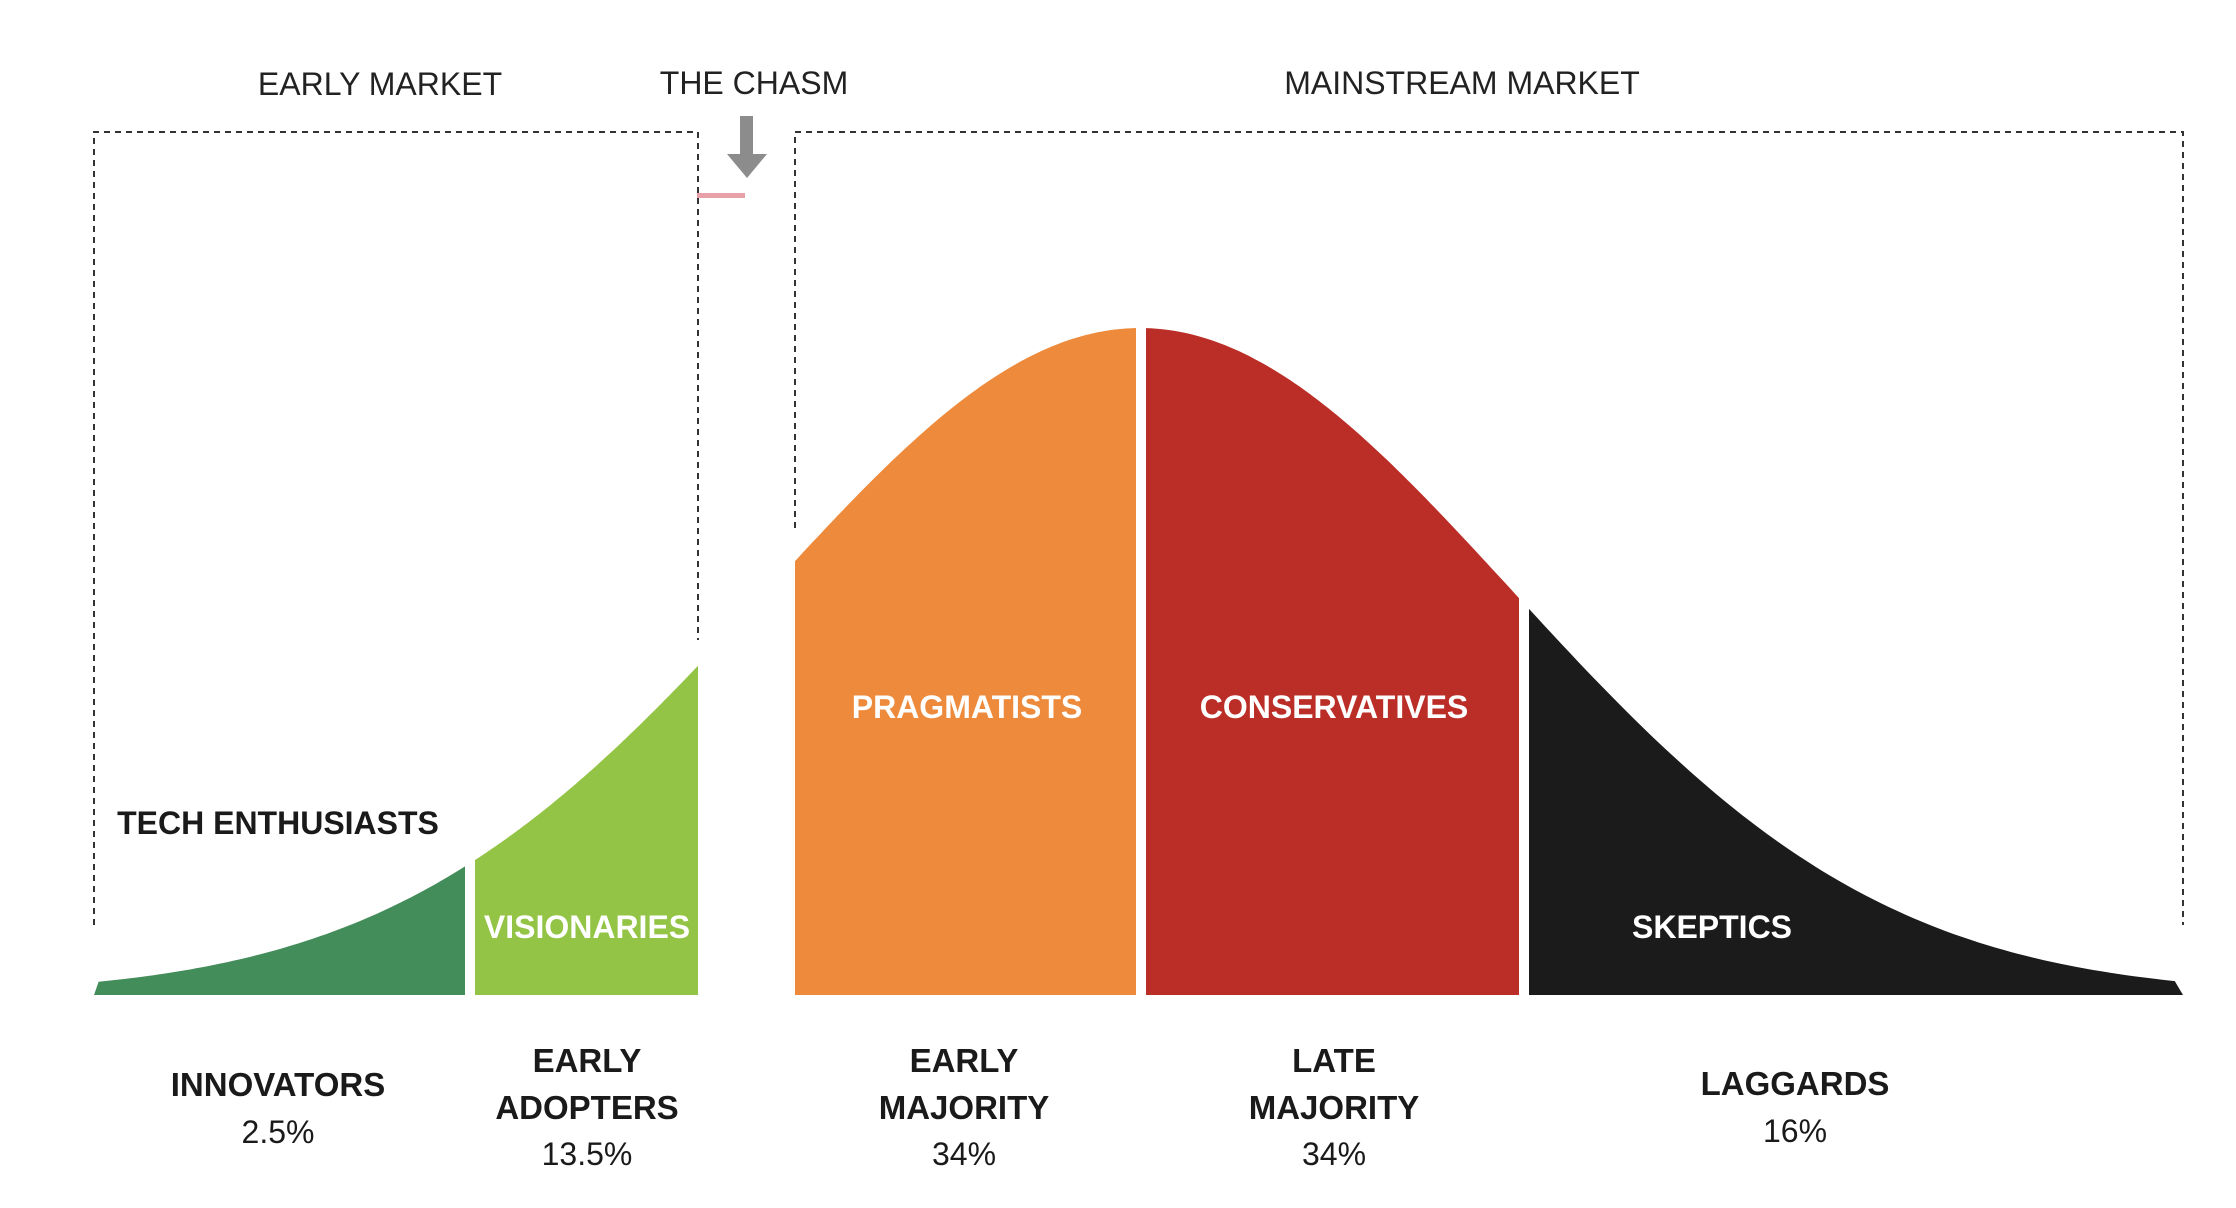 This screenshot has height=1208, width=2236. I want to click on laggards-percent: 16%, so click(1795, 1131).